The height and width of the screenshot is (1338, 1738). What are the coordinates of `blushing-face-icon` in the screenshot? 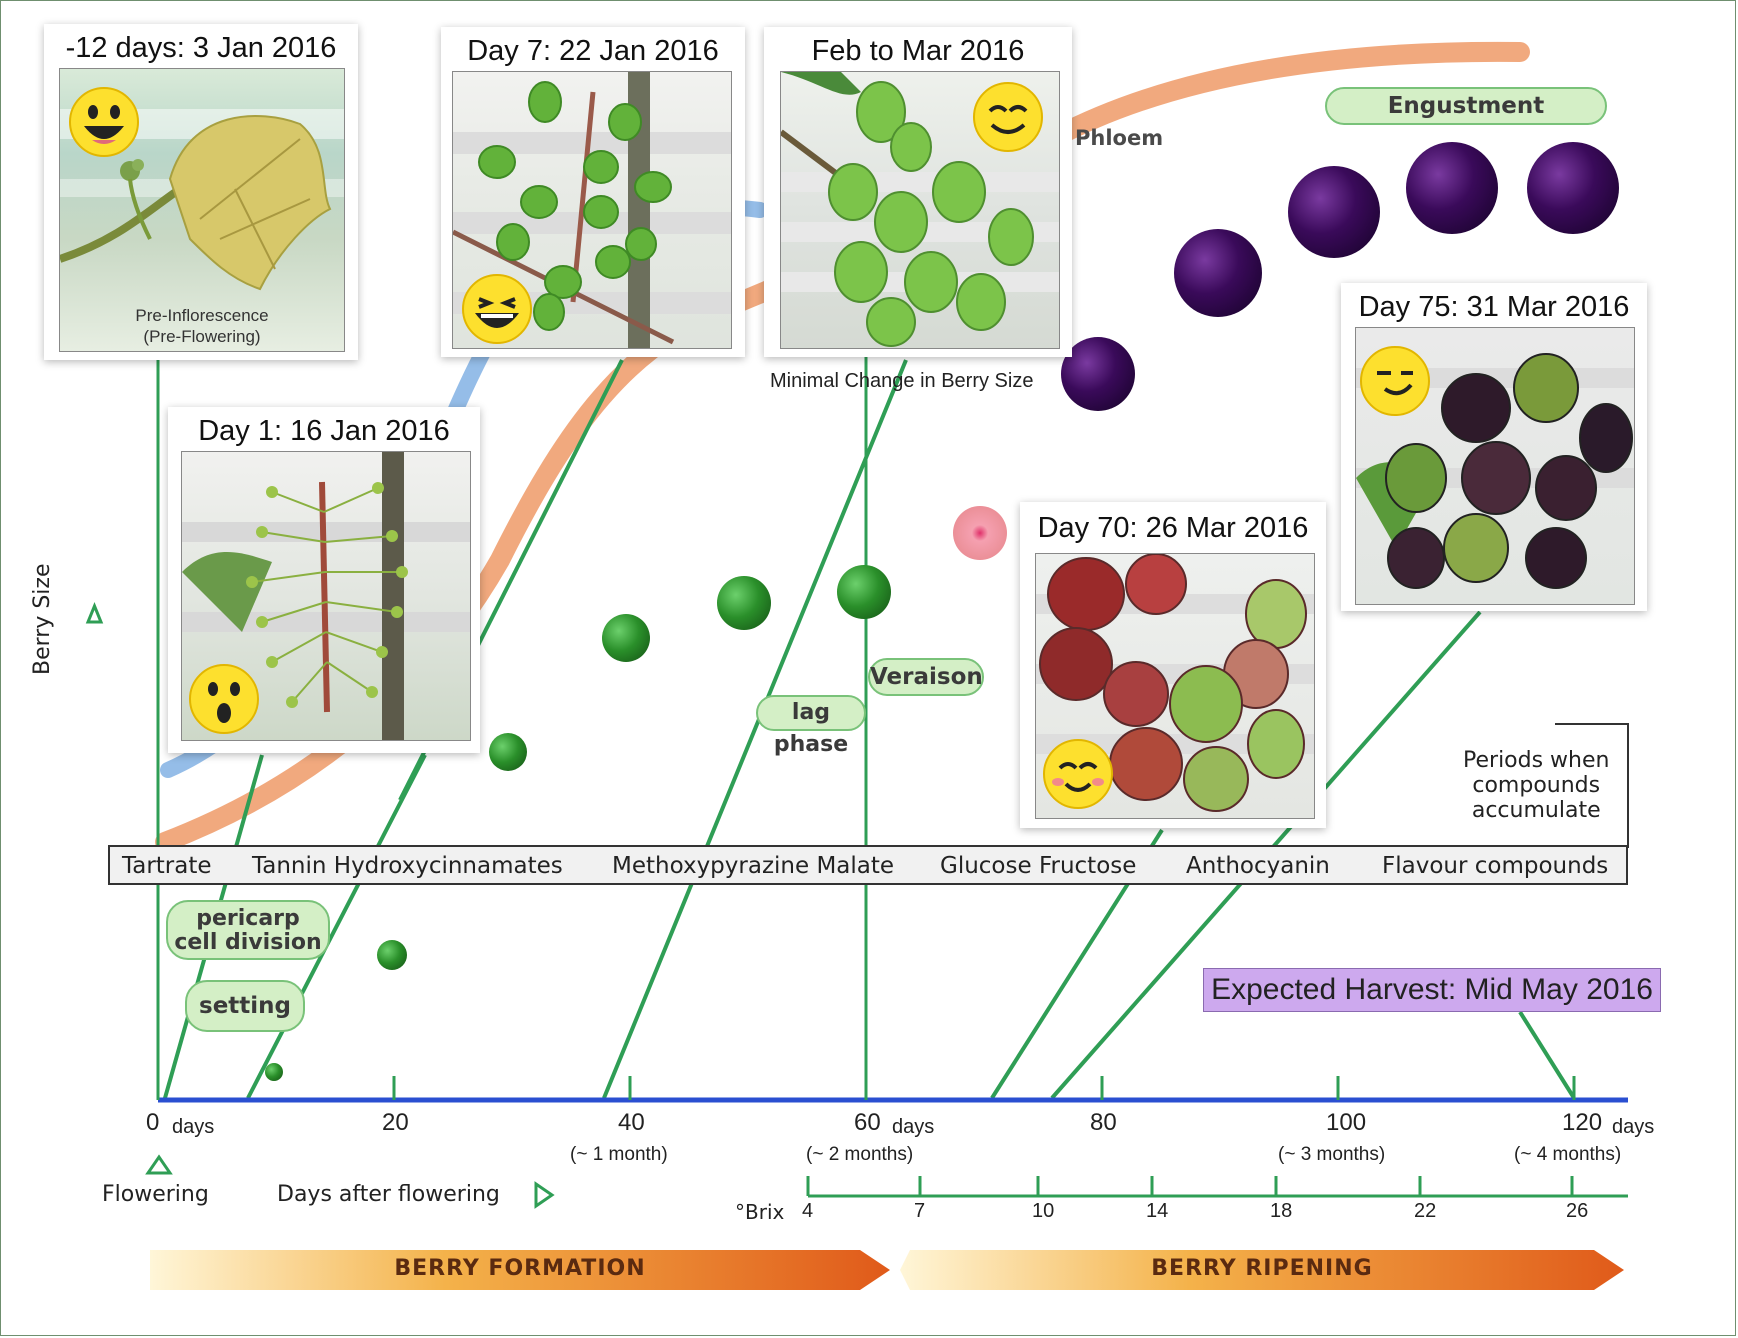 It's located at (1078, 774).